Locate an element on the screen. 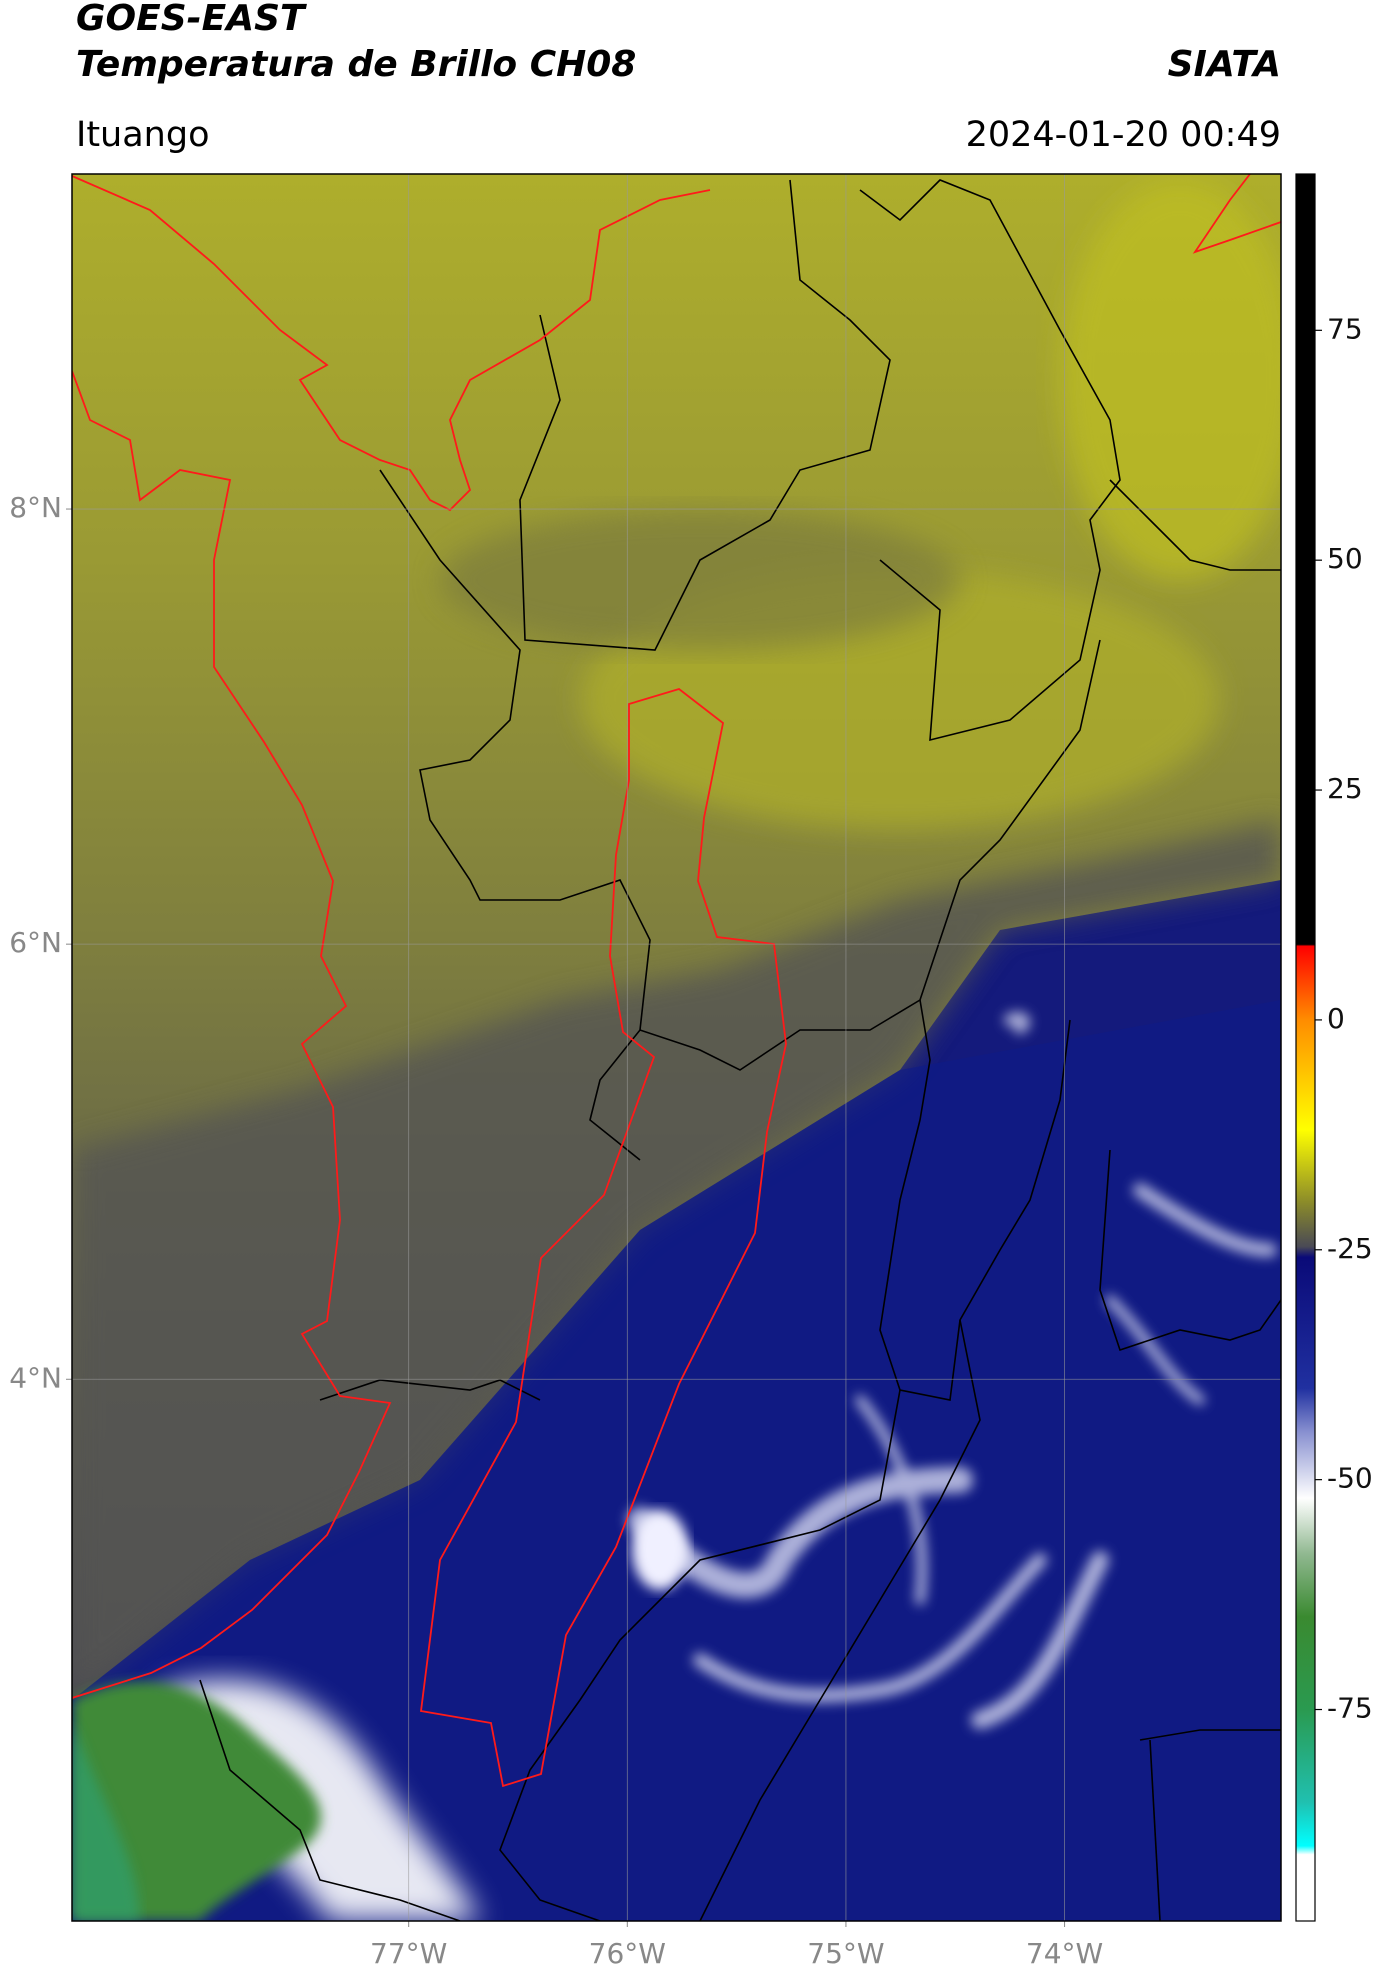 This screenshot has height=1985, width=1384. location: Ituango is located at coordinates (143, 135).